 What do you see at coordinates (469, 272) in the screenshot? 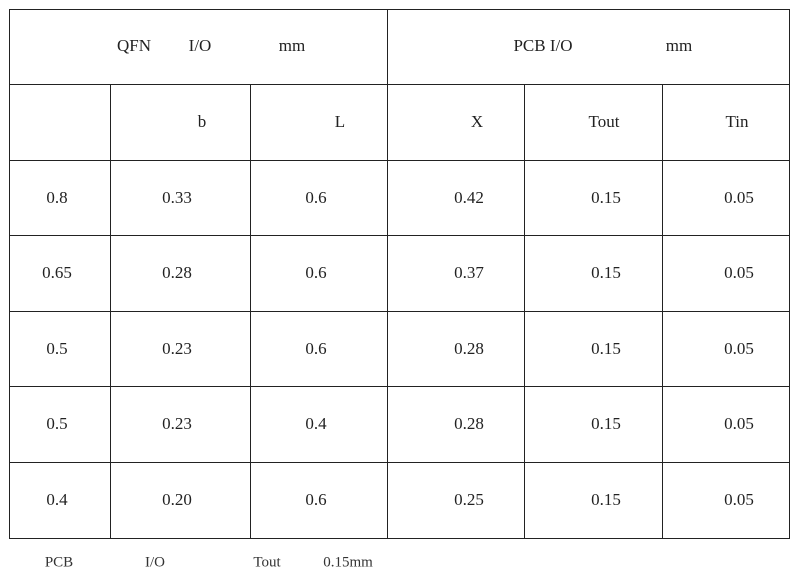
I see `cell: 0.37` at bounding box center [469, 272].